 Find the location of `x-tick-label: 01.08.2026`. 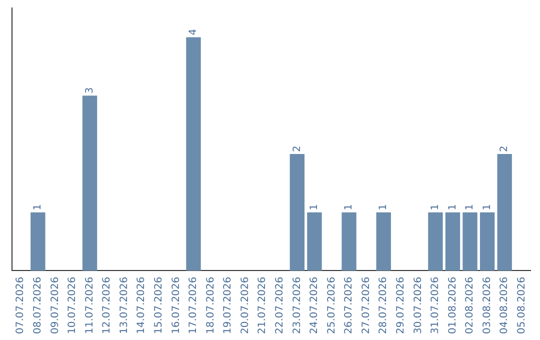

x-tick-label: 01.08.2026 is located at coordinates (452, 305).